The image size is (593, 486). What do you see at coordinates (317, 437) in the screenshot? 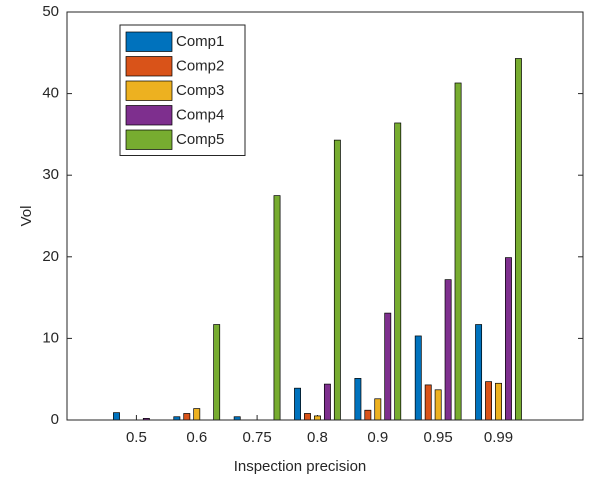
I see `x-tick-label: 0.8` at bounding box center [317, 437].